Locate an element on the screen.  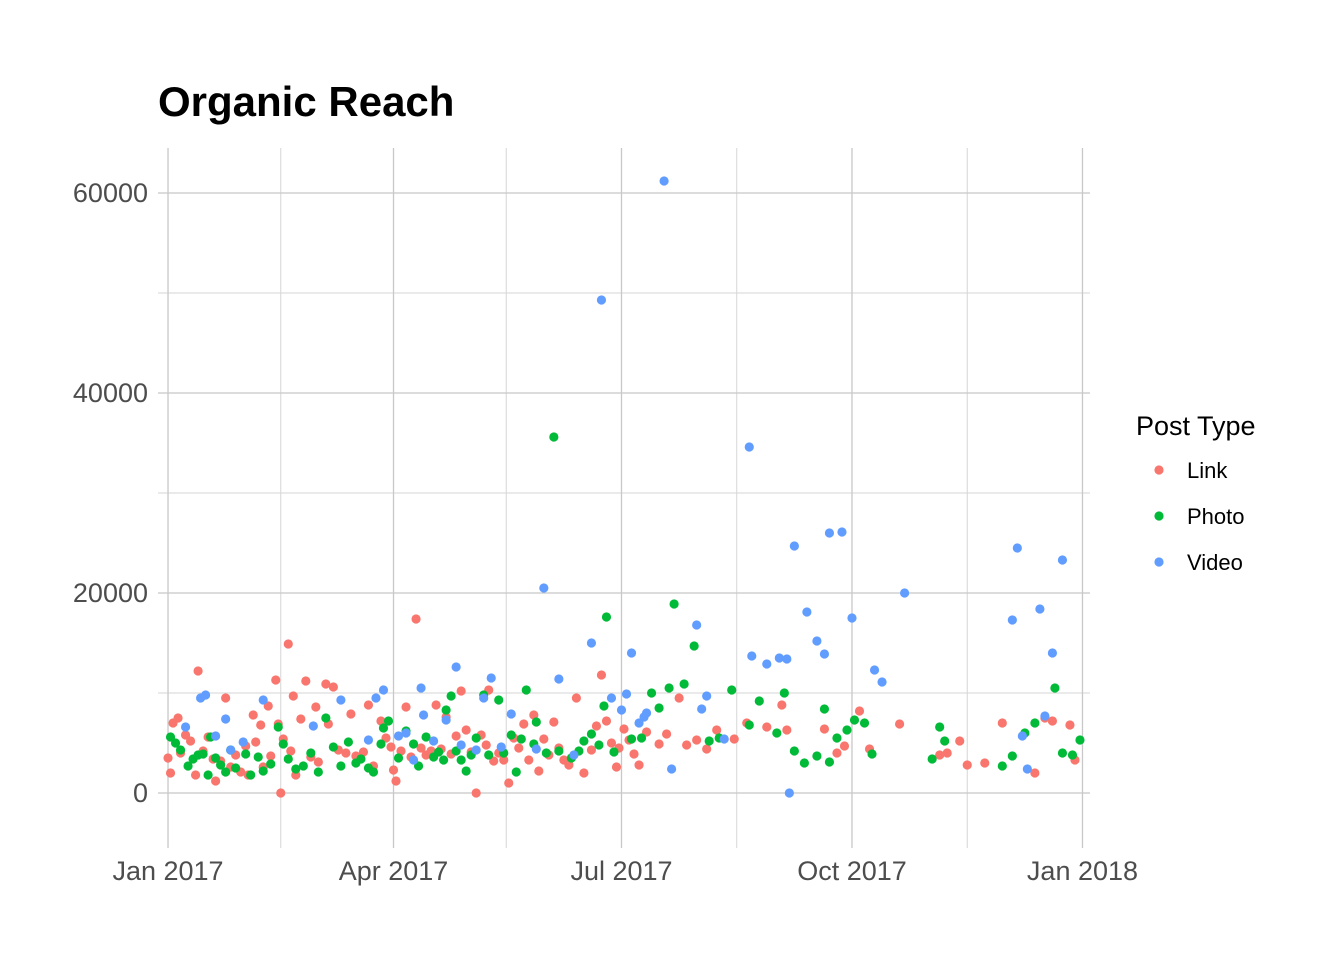
y-tick-label: 20000 is located at coordinates (110, 593).